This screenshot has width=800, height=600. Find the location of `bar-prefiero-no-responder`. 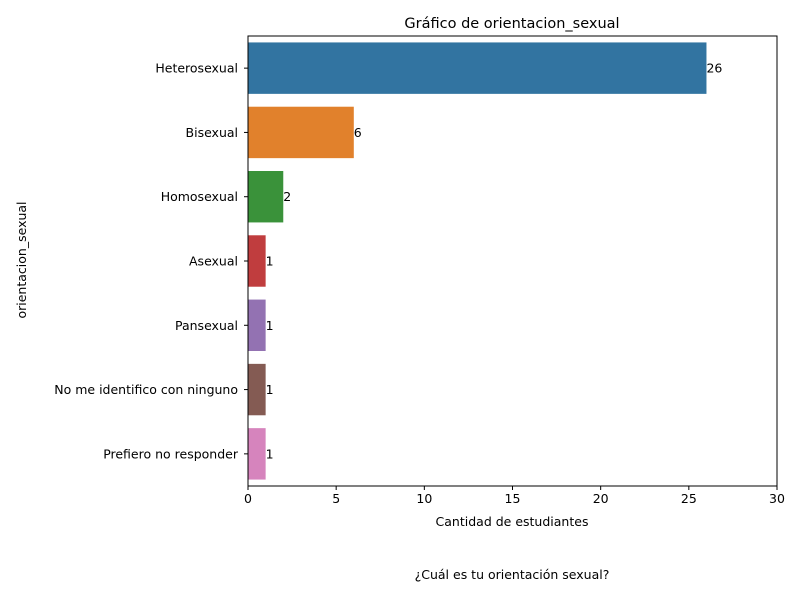

bar-prefiero-no-responder is located at coordinates (257, 454).